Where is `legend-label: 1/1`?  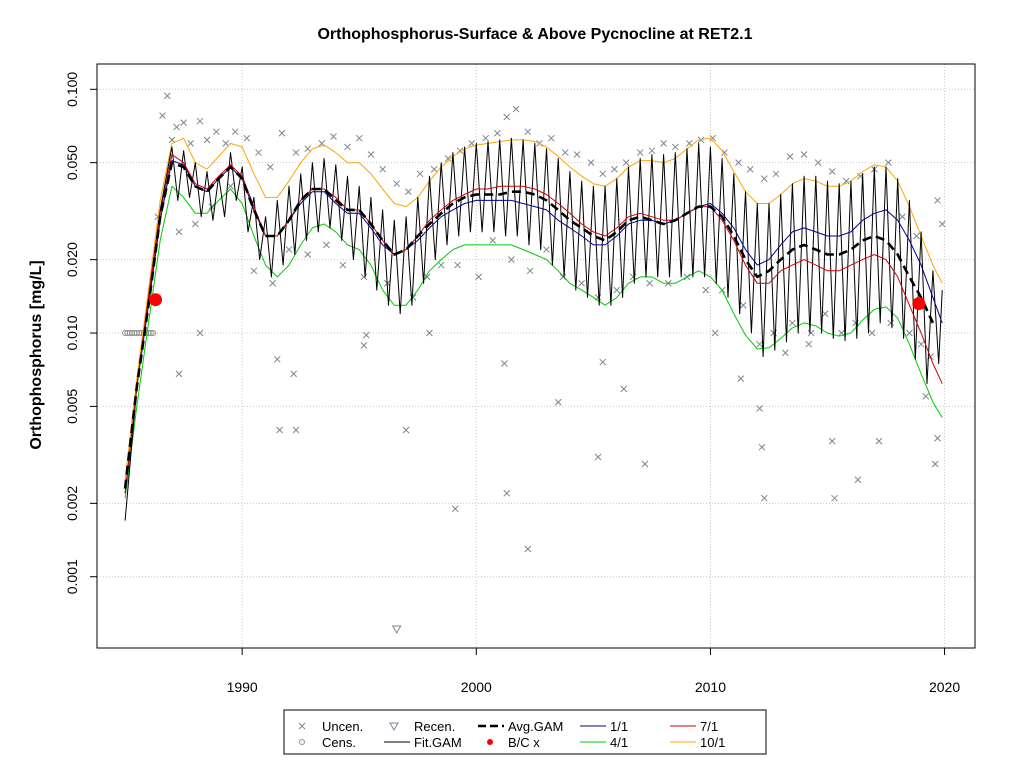
legend-label: 1/1 is located at coordinates (619, 726).